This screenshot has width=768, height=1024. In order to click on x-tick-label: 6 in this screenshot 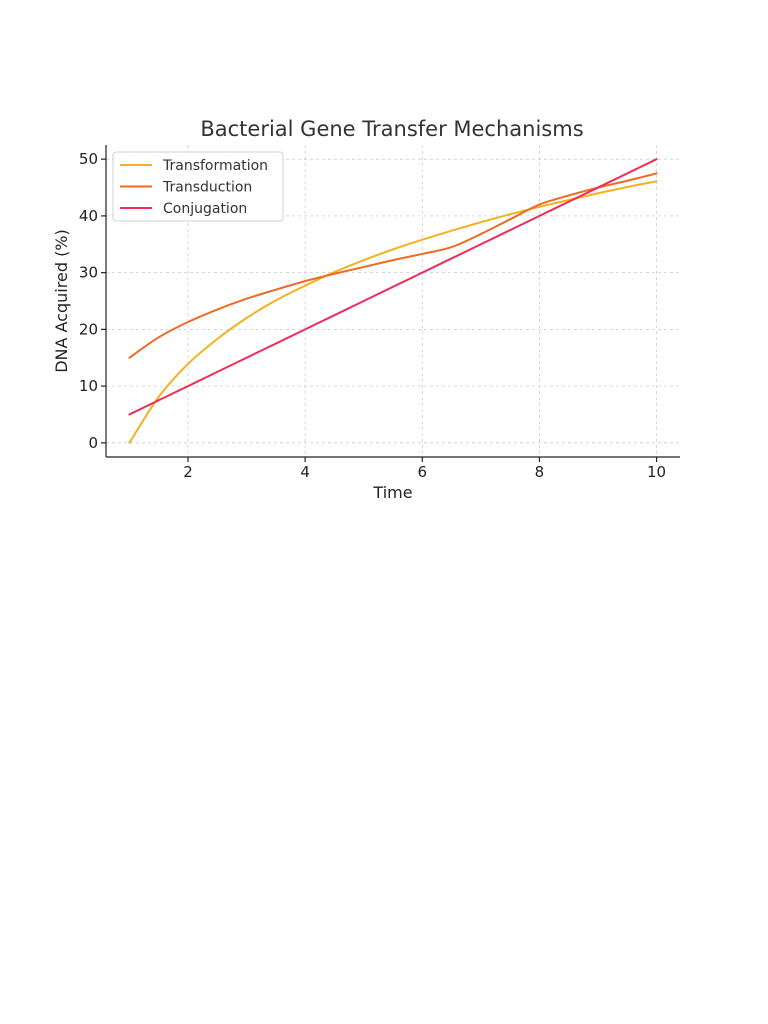, I will do `click(423, 472)`.